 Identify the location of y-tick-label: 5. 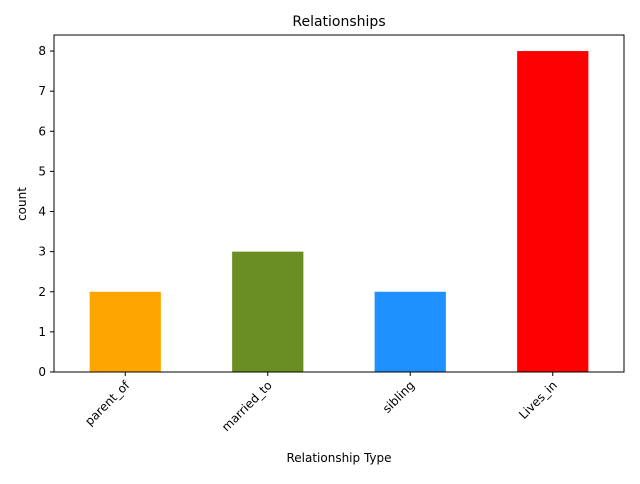
(42, 171).